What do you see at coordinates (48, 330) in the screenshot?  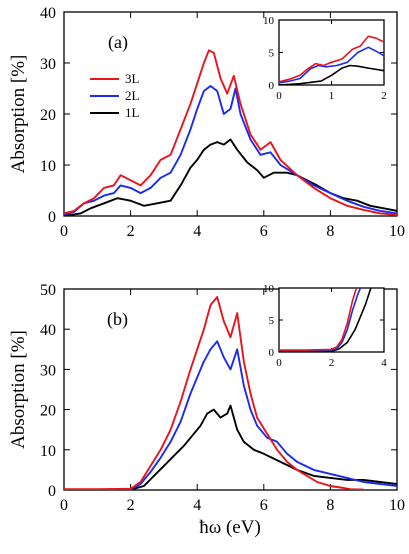 I see `panel-b-y-tick-label: 40` at bounding box center [48, 330].